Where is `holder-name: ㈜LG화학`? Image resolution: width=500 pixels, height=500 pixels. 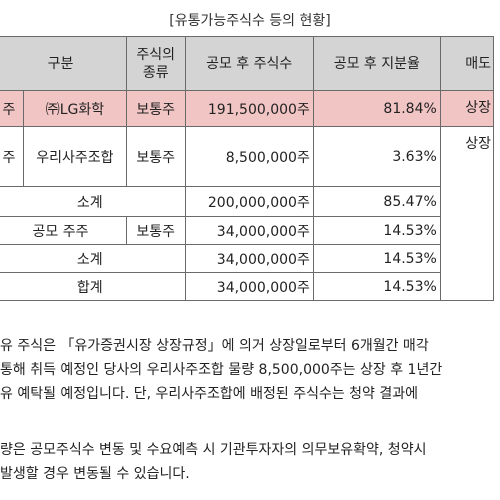
holder-name: ㈜LG화학 is located at coordinates (74, 108).